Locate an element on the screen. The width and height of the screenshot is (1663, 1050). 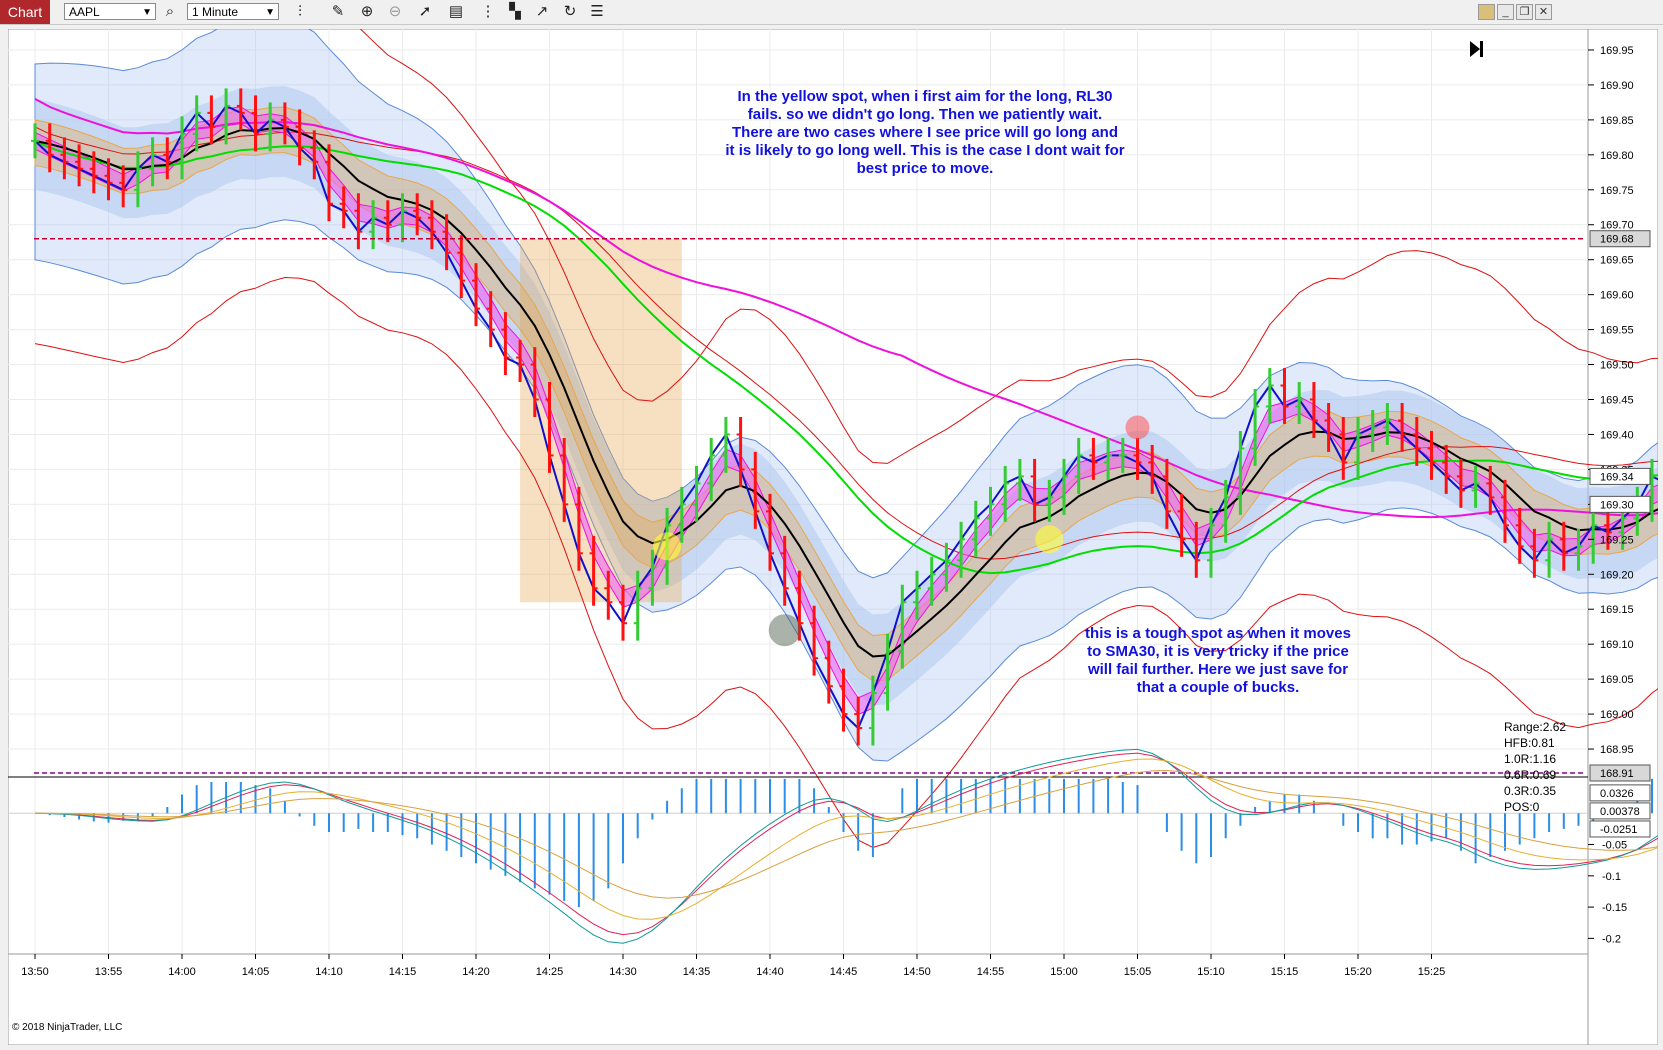
chart-style-icon: ▚ is located at coordinates (515, 11).